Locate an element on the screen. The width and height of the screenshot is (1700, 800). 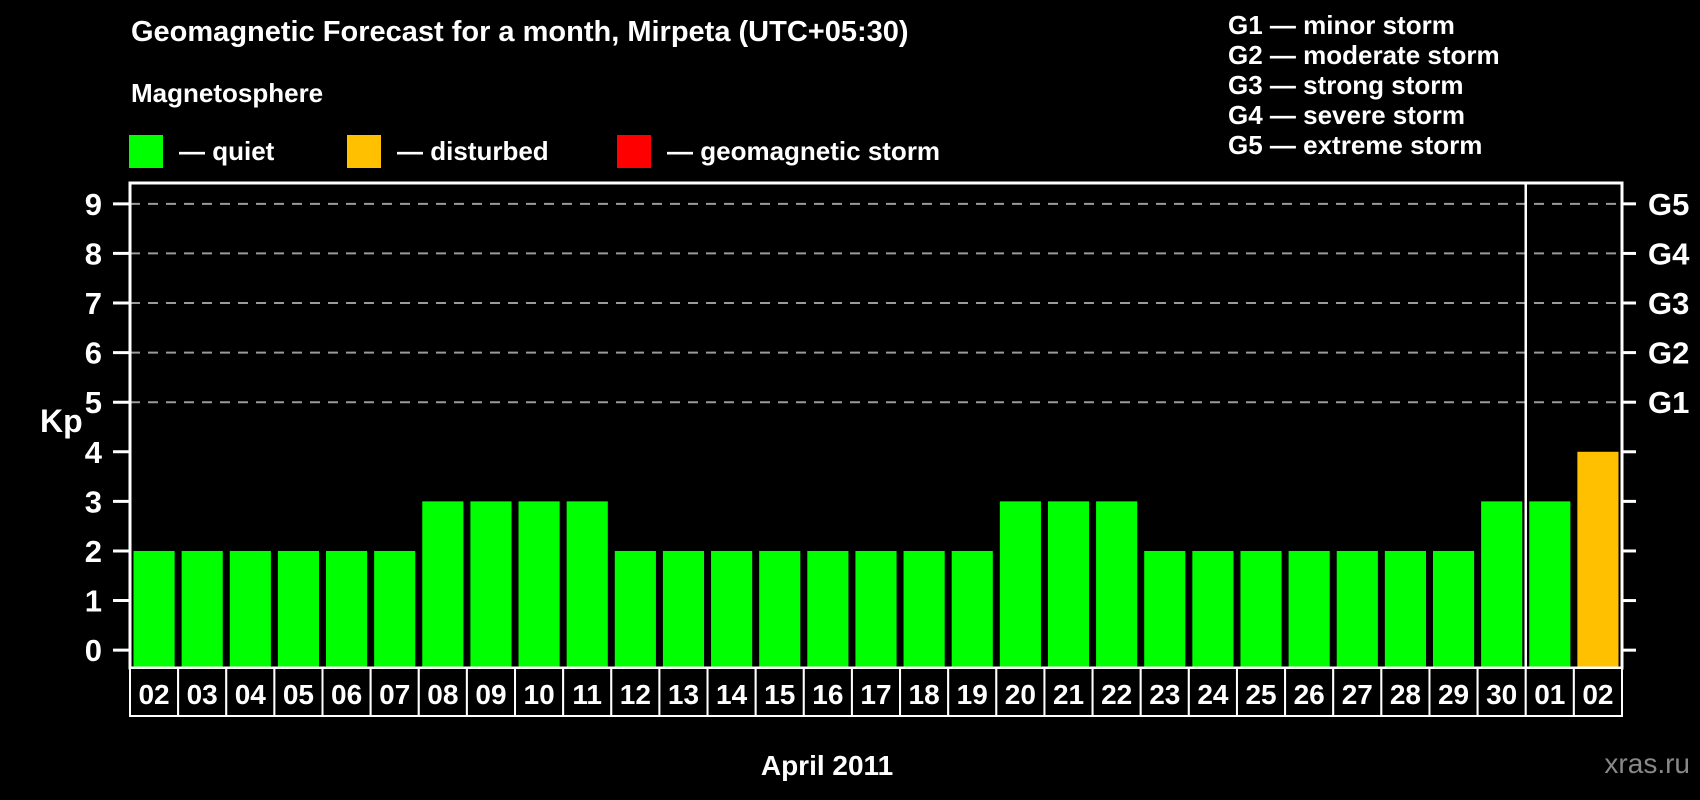
g-scale-tick-label: G2 is located at coordinates (1668, 353).